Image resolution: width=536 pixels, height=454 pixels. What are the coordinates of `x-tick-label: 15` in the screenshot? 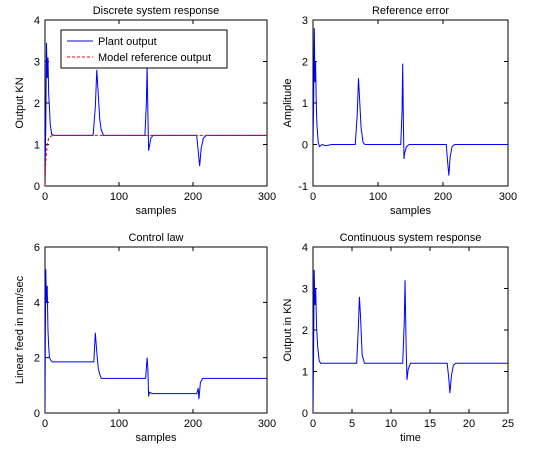 It's located at (430, 424).